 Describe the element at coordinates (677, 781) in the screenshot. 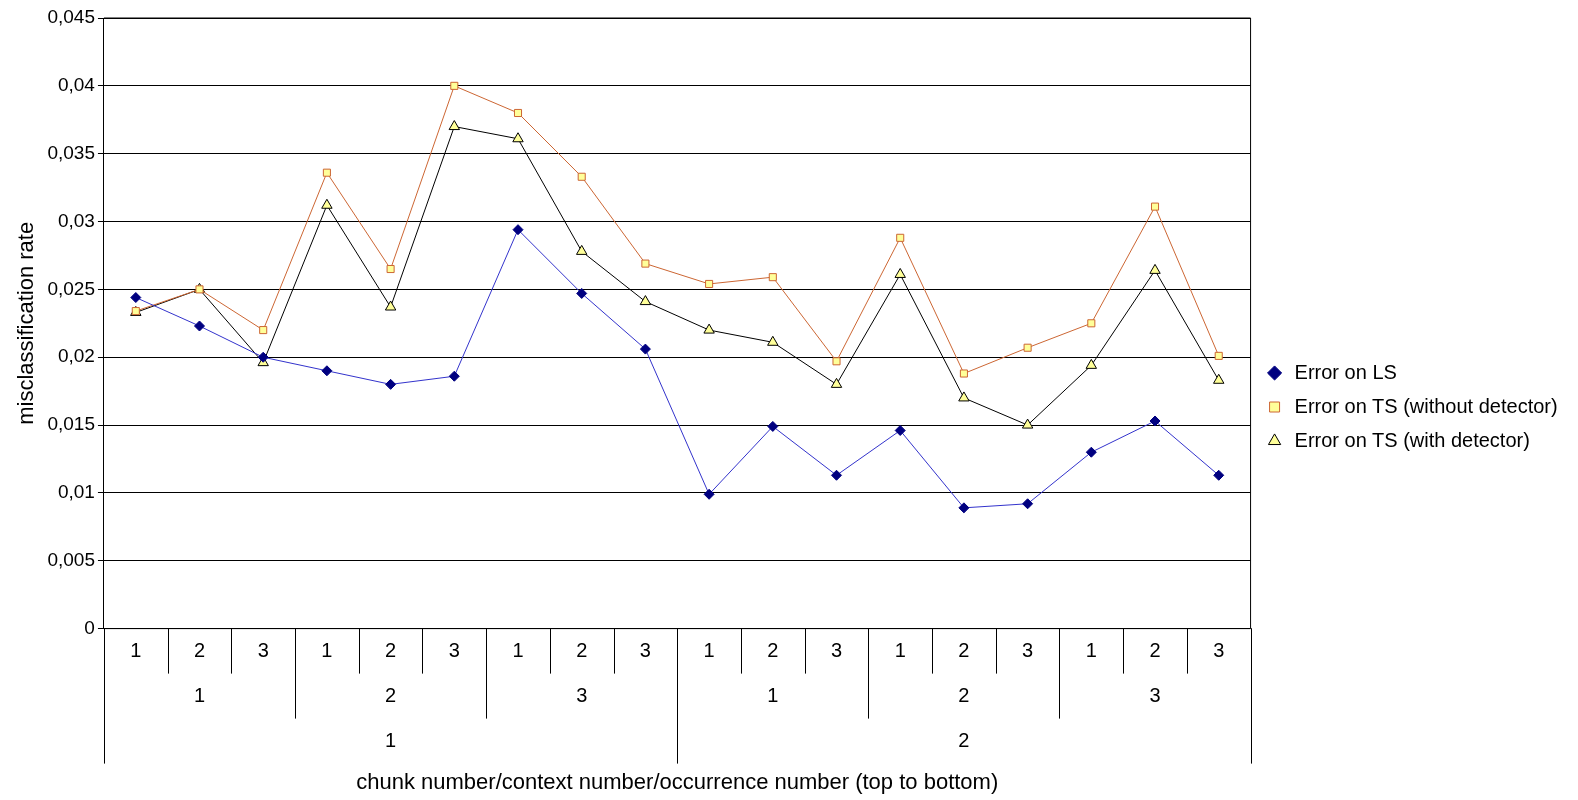

I see `x-axis-title: chunk number/context number/occurrence number (top to bottom)` at that location.